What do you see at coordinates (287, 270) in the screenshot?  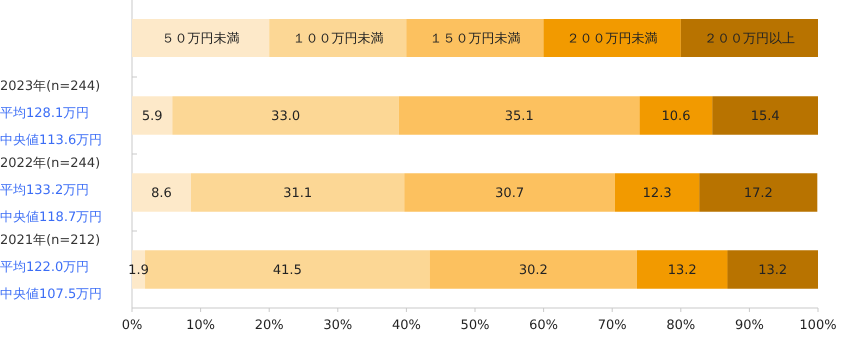 I see `data-label: 41.5` at bounding box center [287, 270].